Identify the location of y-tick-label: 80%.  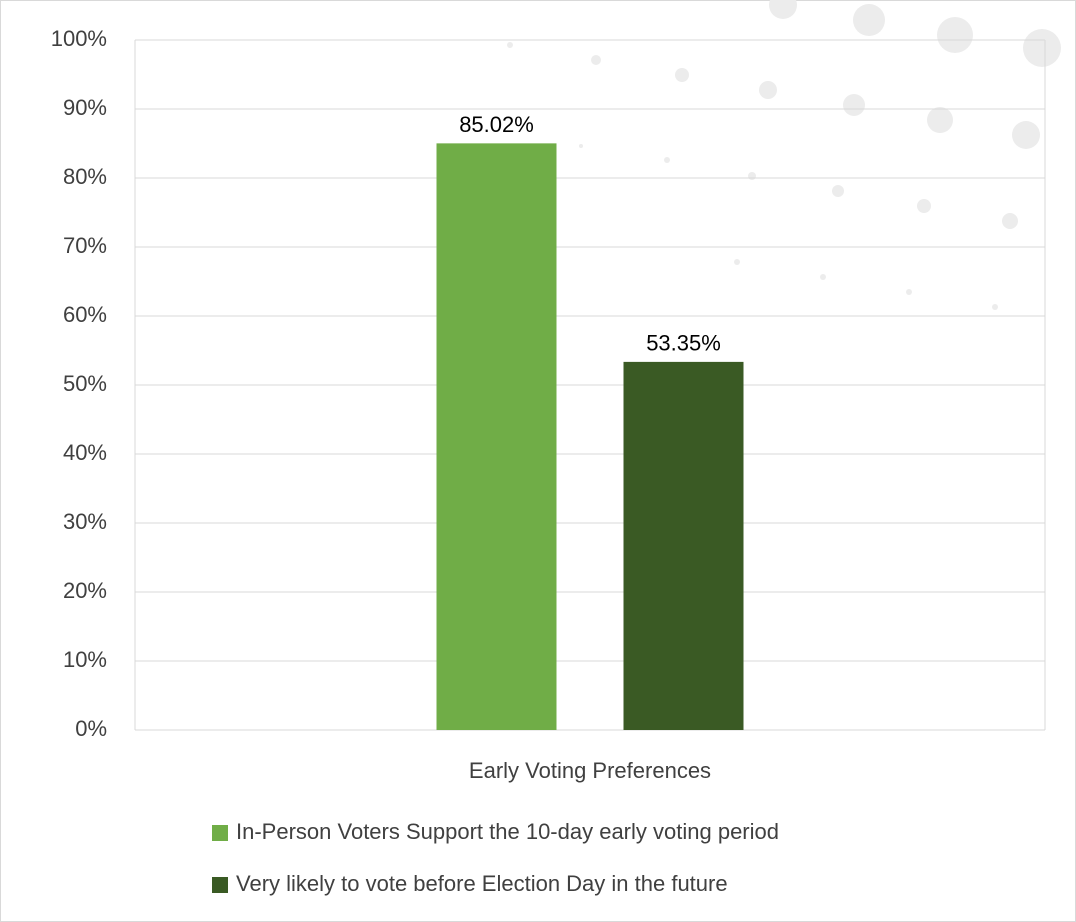
(85, 176).